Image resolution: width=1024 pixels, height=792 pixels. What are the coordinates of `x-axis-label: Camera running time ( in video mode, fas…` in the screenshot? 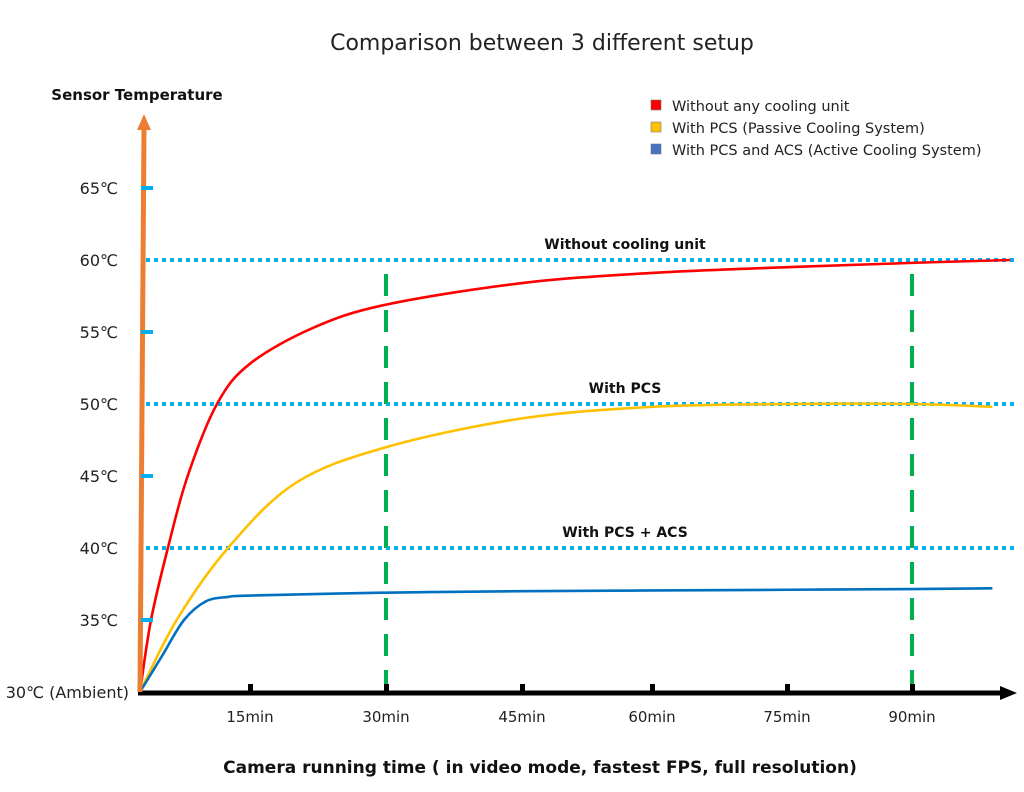 It's located at (540, 768).